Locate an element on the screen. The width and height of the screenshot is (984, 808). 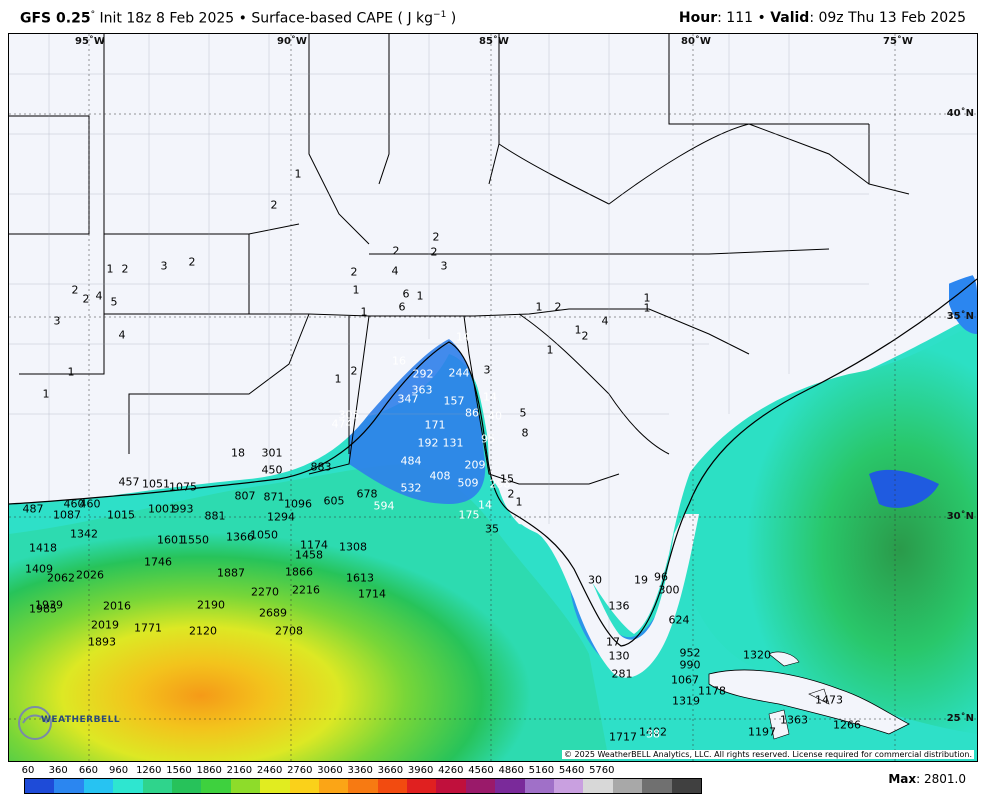
cape-value-label: 136 is located at coordinates (619, 606).